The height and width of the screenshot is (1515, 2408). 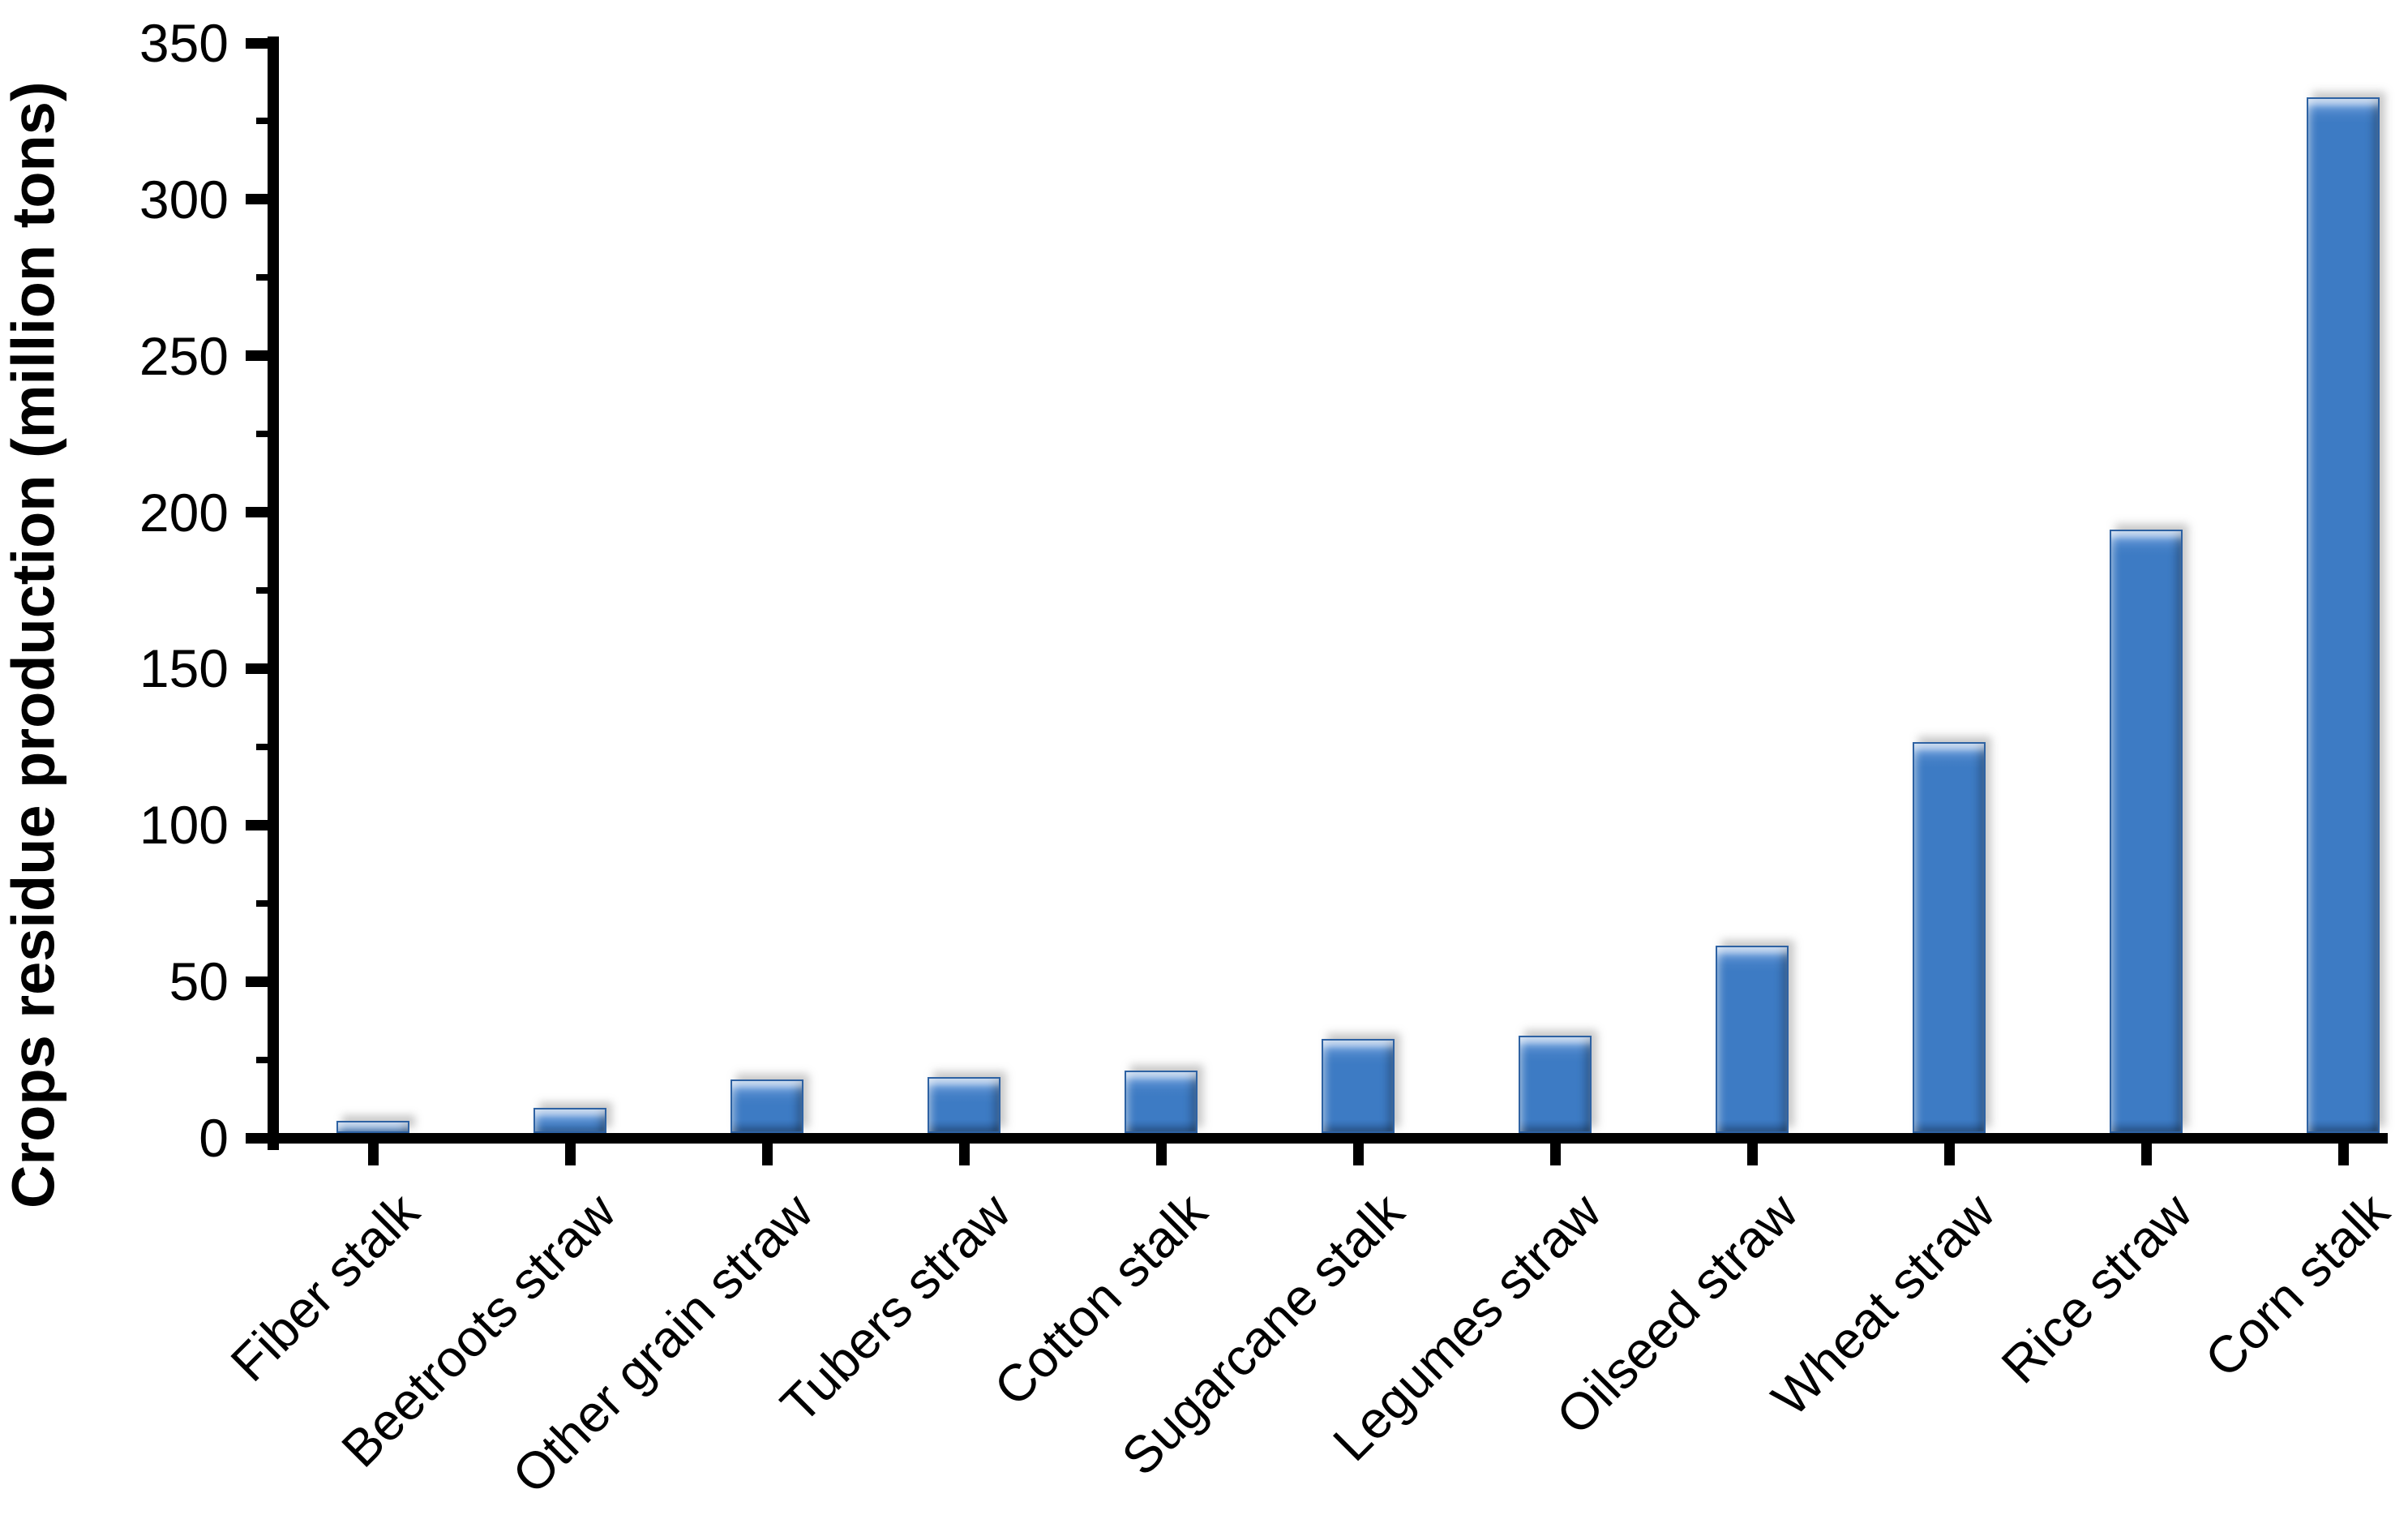 What do you see at coordinates (2097, 1288) in the screenshot?
I see `x-tick-label: Rice straw` at bounding box center [2097, 1288].